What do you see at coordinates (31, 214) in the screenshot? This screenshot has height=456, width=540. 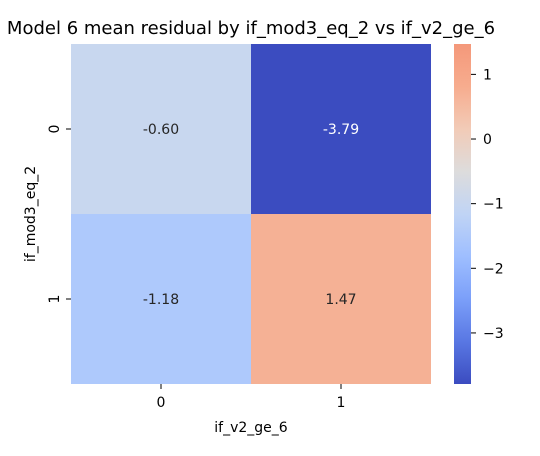 I see `y-axis-label: if_mod3_eq_2` at bounding box center [31, 214].